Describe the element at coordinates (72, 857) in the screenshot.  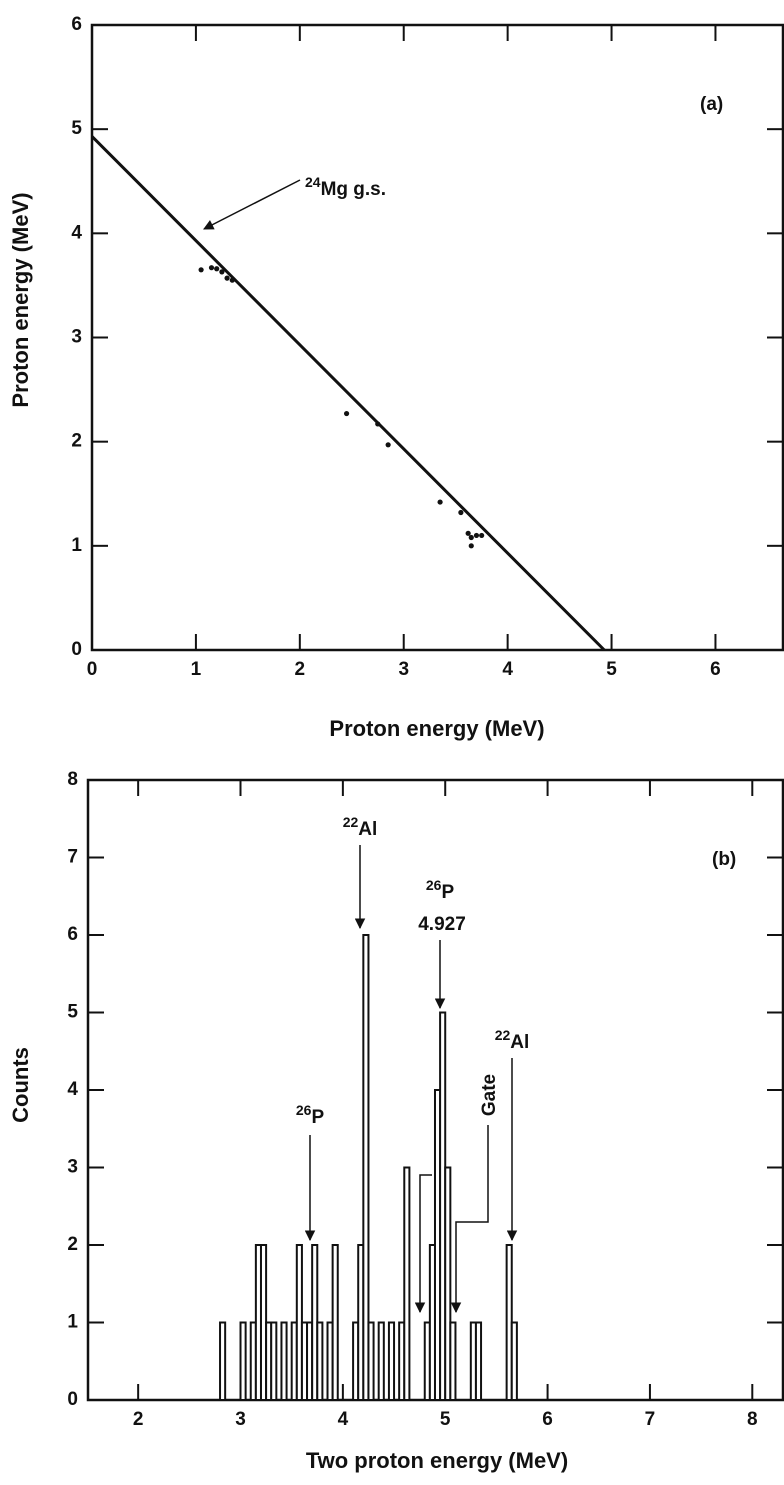
I see `y-tick-label: 7` at that location.